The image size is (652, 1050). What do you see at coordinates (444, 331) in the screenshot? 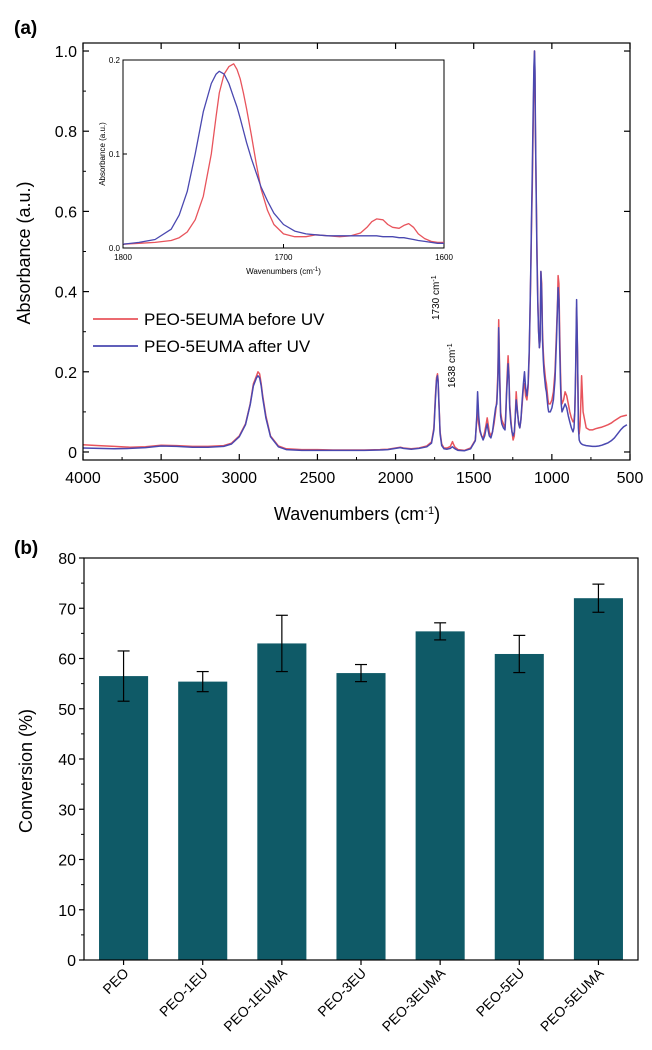
I see `peak-annotations: 1730 cm-1 1638 cm-1` at bounding box center [444, 331].